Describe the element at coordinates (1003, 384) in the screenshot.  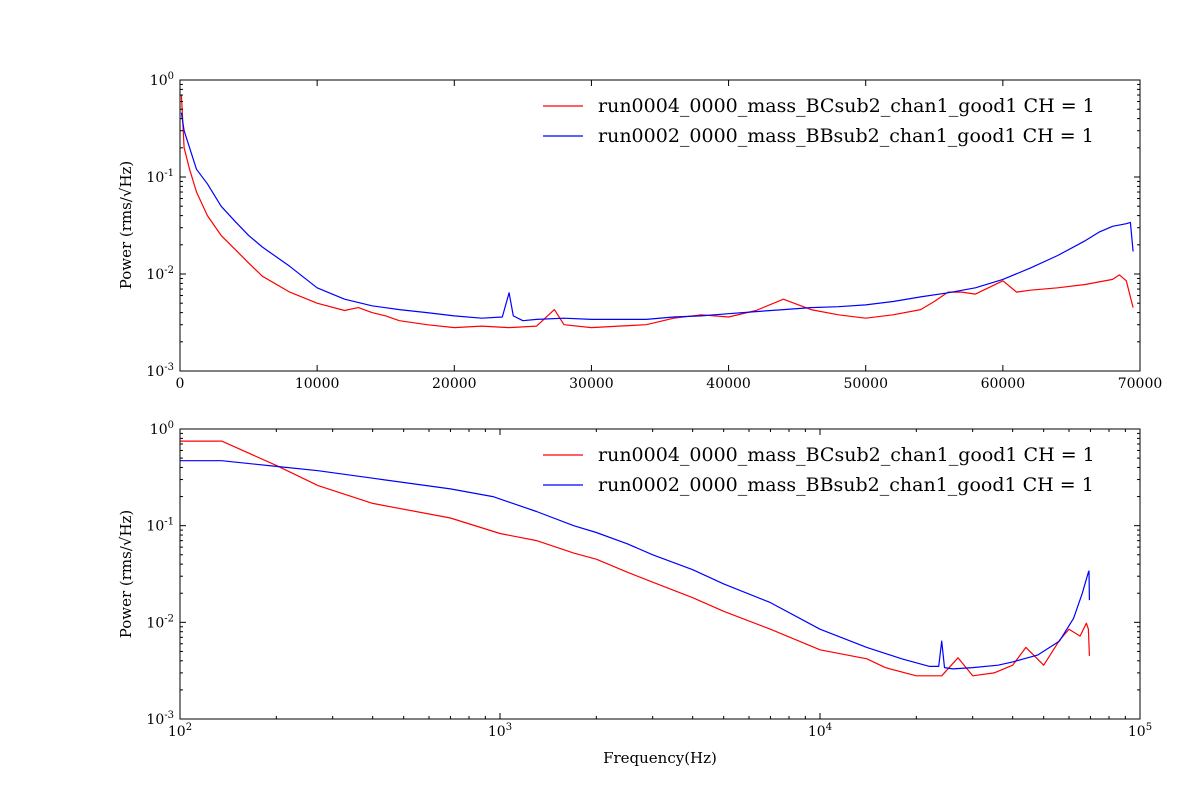
I see `x-tick-label: 60000` at that location.